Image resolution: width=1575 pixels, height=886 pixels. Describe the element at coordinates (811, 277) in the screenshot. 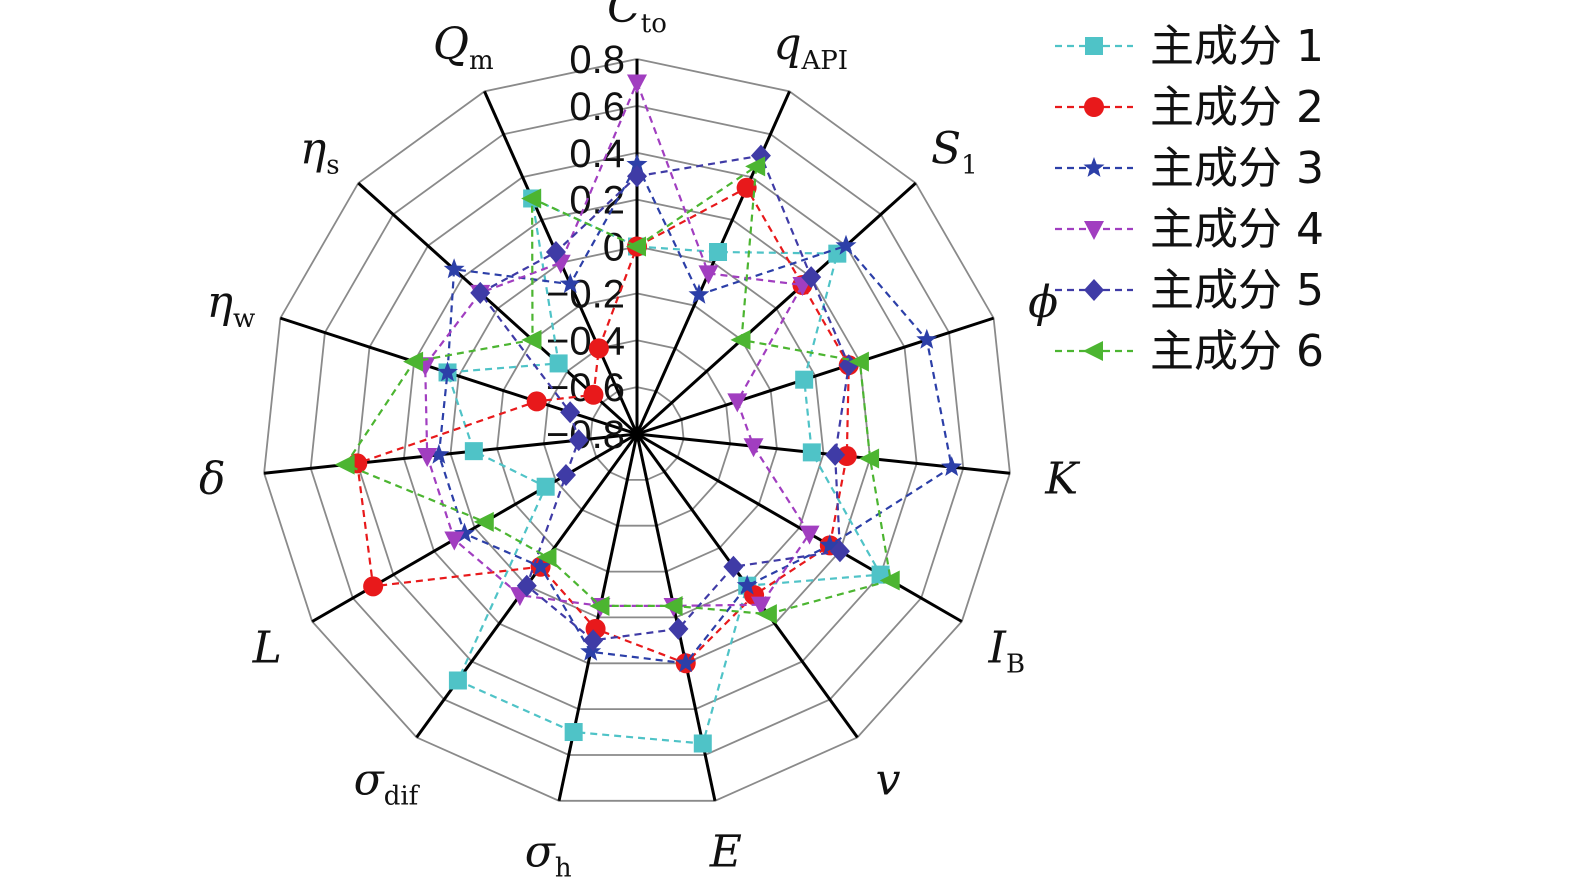

I see `series-5-point-s1` at that location.